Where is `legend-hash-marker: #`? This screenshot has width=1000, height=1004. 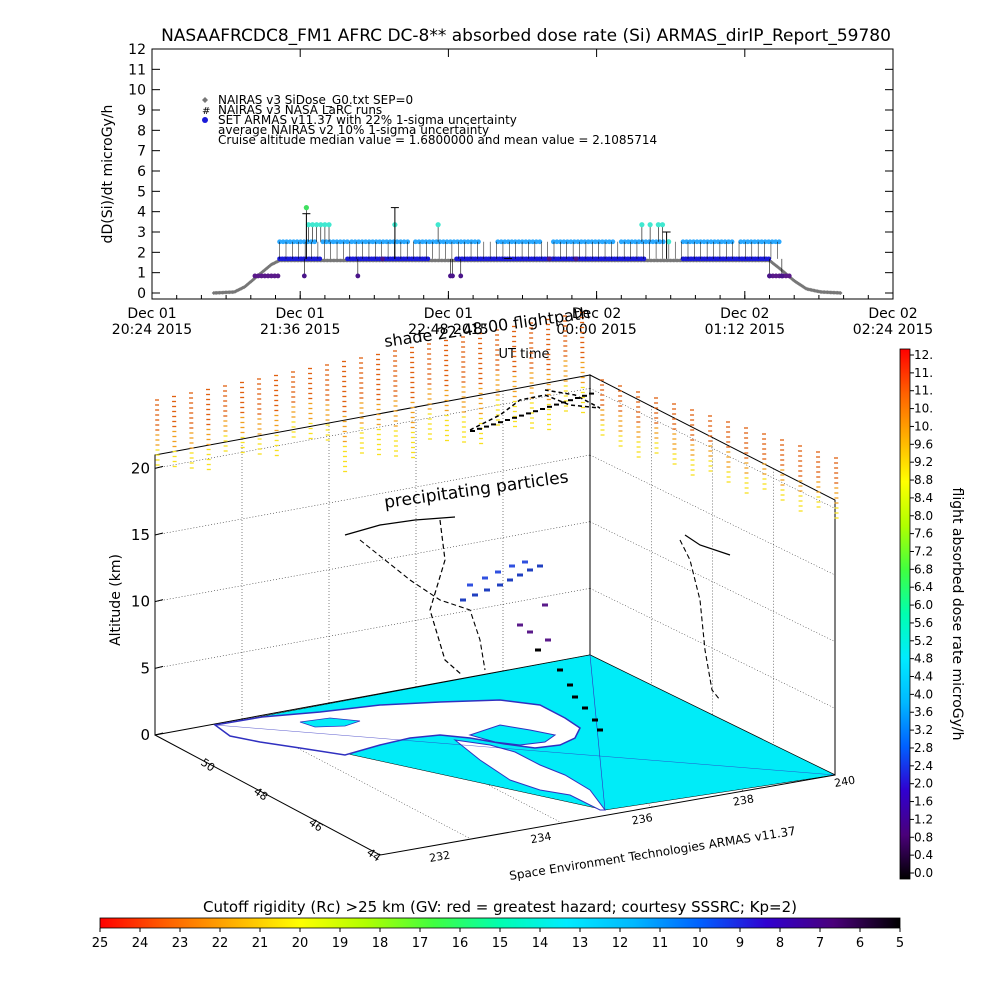
legend-hash-marker: # is located at coordinates (206, 111).